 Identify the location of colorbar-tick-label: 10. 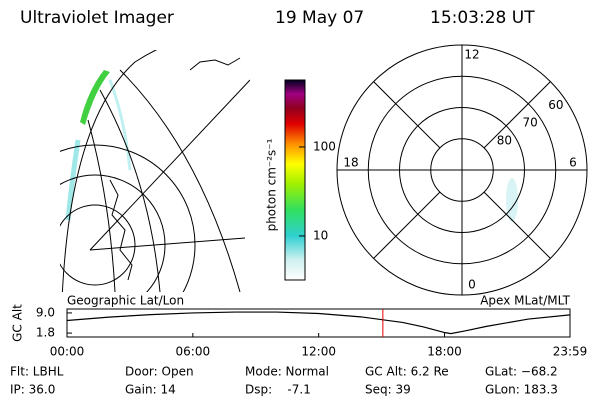
(320, 235).